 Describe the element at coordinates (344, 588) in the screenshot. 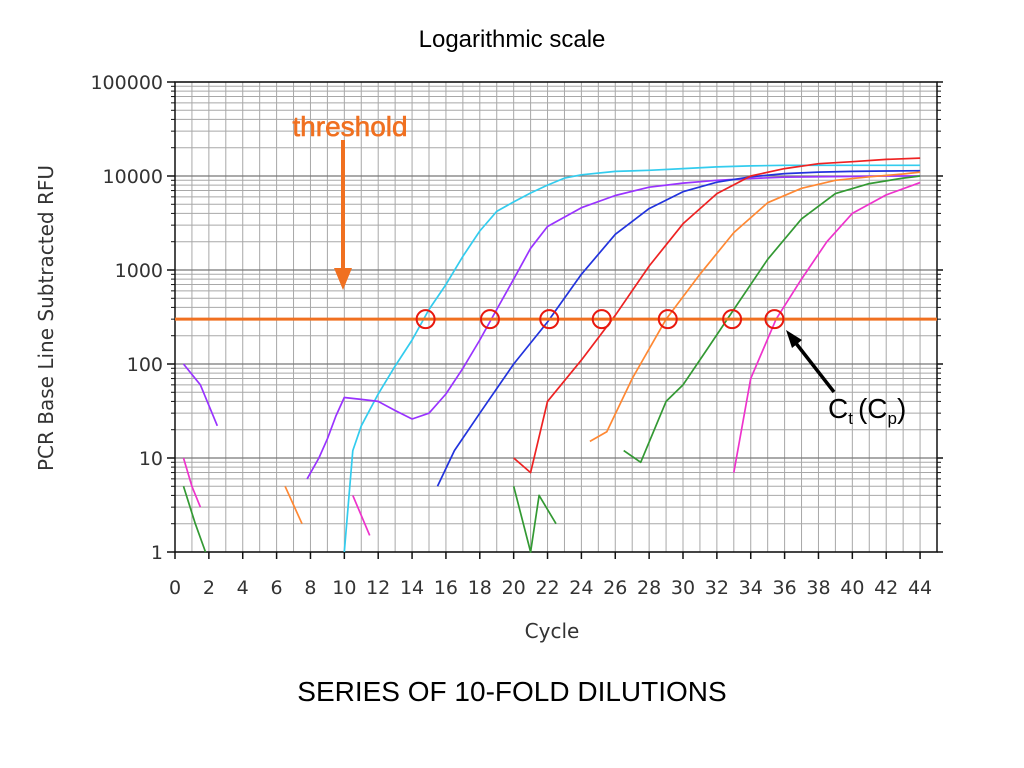

I see `x-tick-label: 10` at that location.